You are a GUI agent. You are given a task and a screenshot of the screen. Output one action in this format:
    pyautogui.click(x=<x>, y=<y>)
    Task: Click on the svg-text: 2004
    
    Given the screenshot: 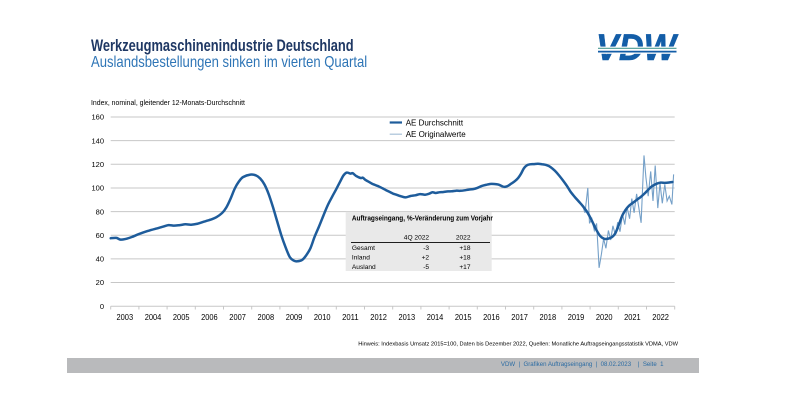 What is the action you would take?
    pyautogui.click(x=153, y=317)
    